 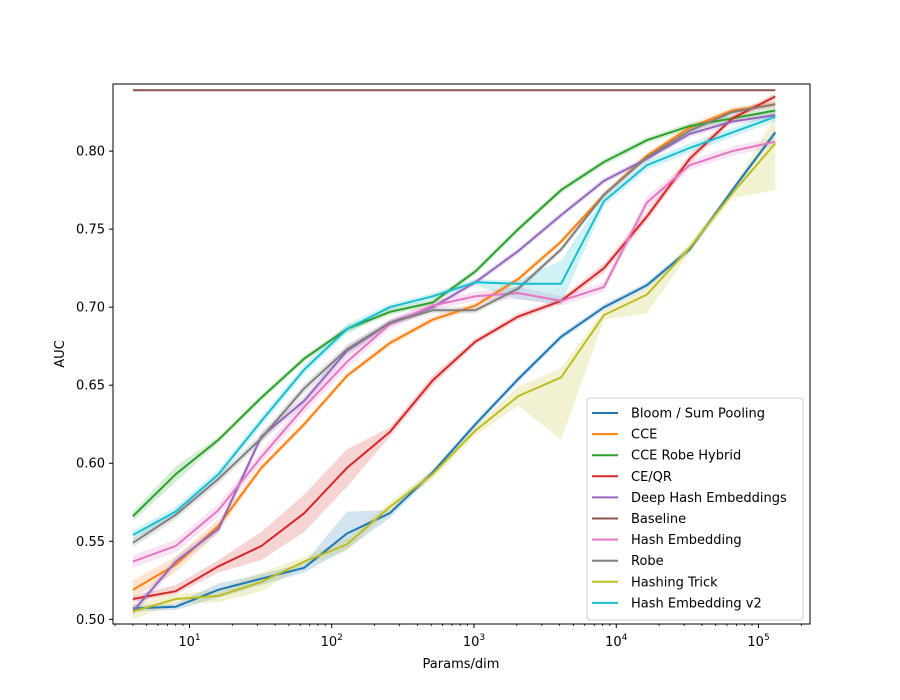 What do you see at coordinates (686, 540) in the screenshot?
I see `legend-label-hash-embedding: Hash Embedding` at bounding box center [686, 540].